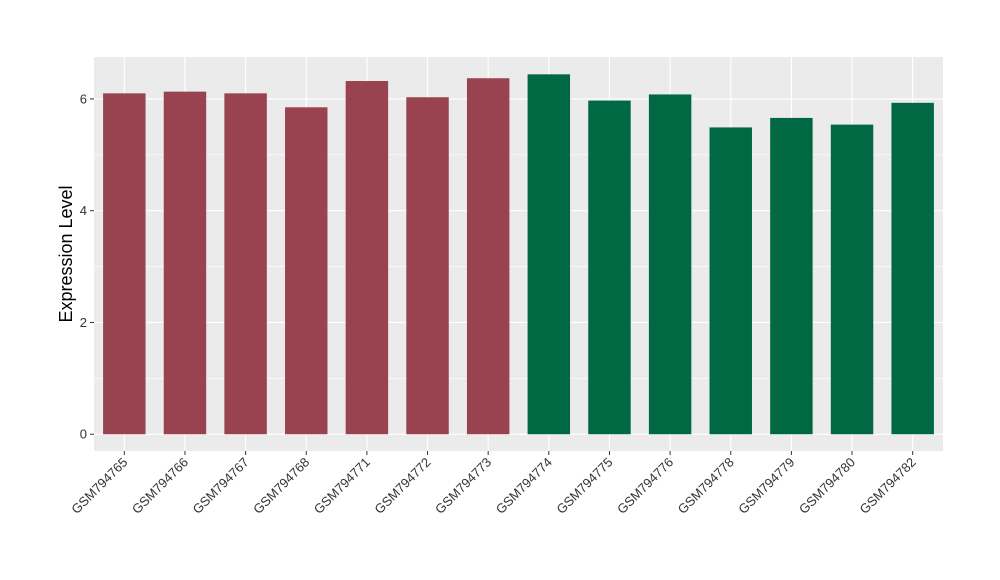 The width and height of the screenshot is (1000, 580). Describe the element at coordinates (827, 486) in the screenshot. I see `x-tick-label: GSM794780` at that location.